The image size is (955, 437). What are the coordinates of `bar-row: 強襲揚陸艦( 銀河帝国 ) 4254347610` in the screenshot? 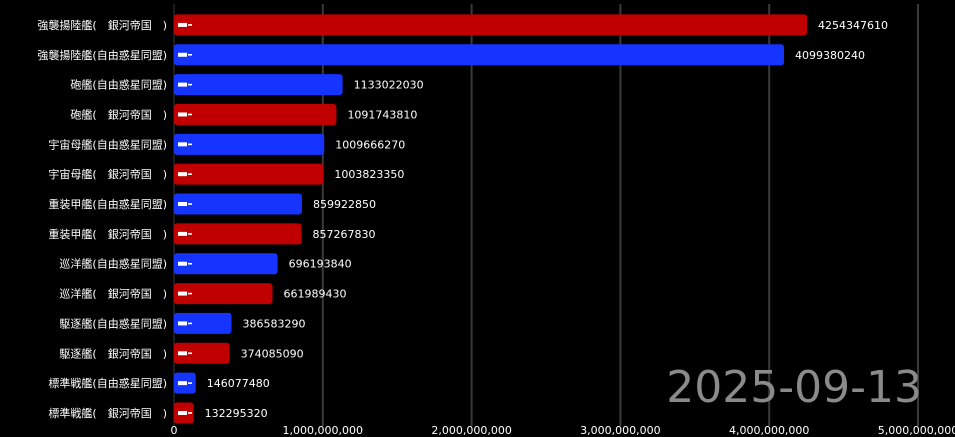 It's located at (462, 25).